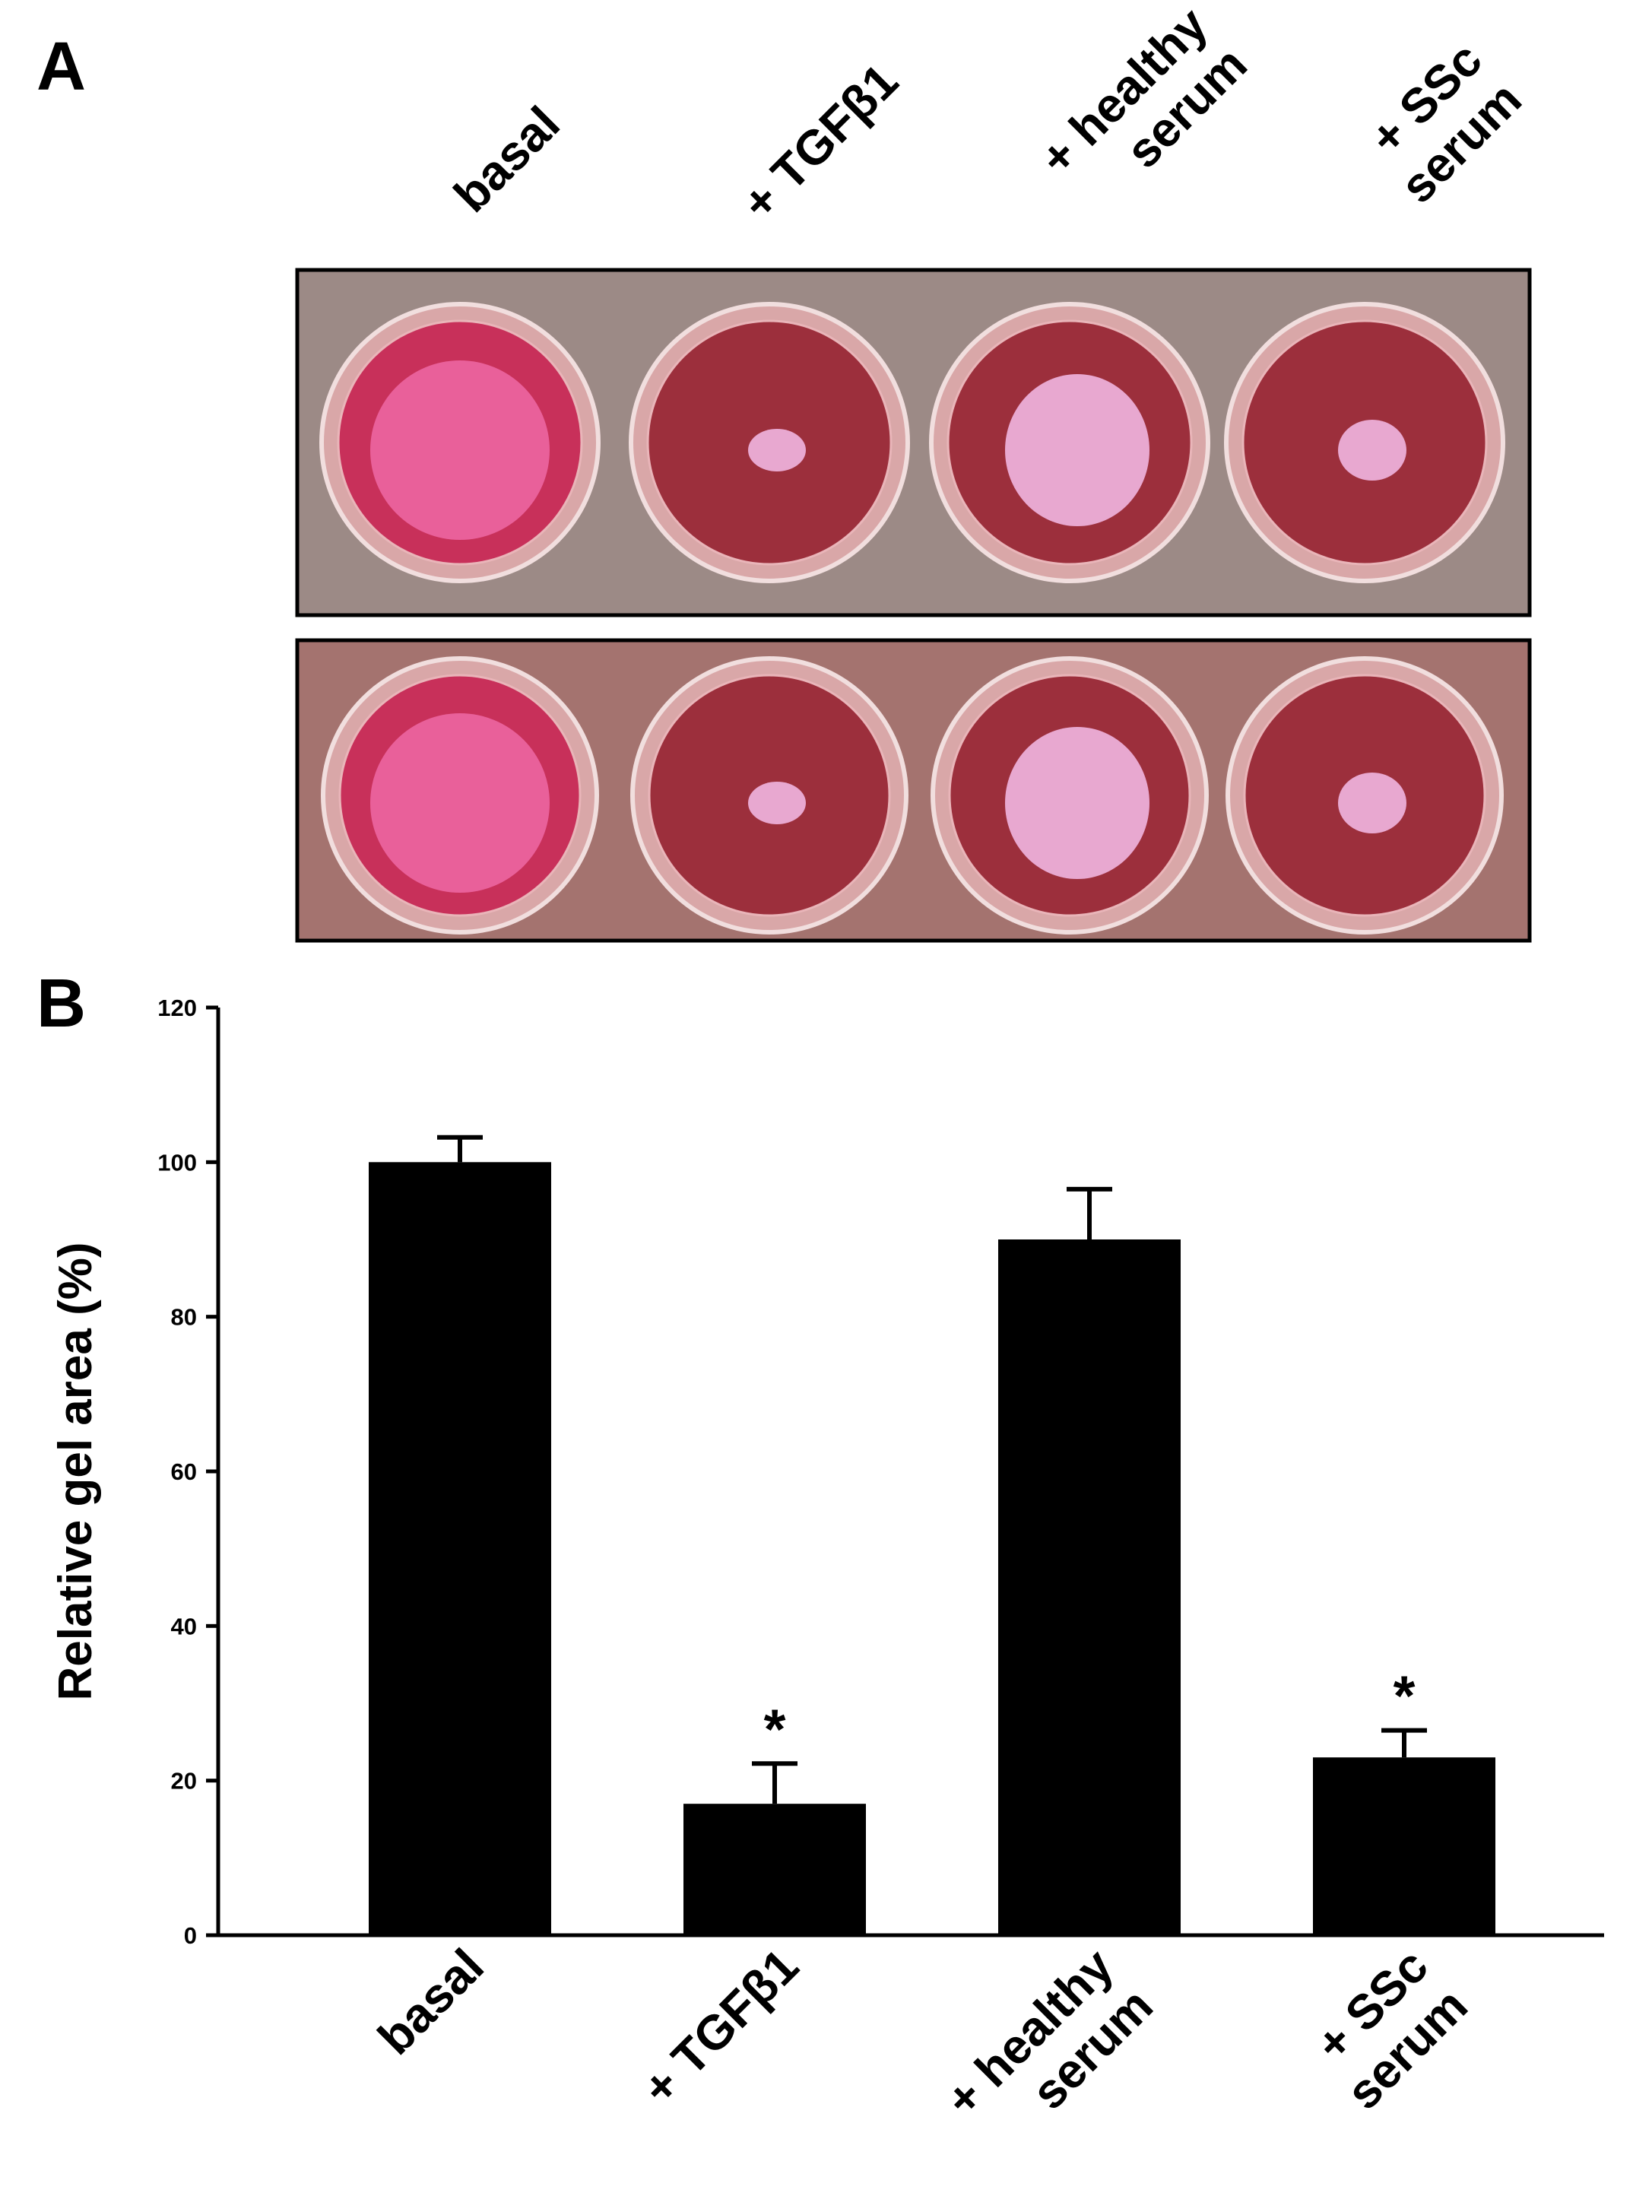 The height and width of the screenshot is (2212, 1652). I want to click on y-tick-label: 60, so click(184, 1471).